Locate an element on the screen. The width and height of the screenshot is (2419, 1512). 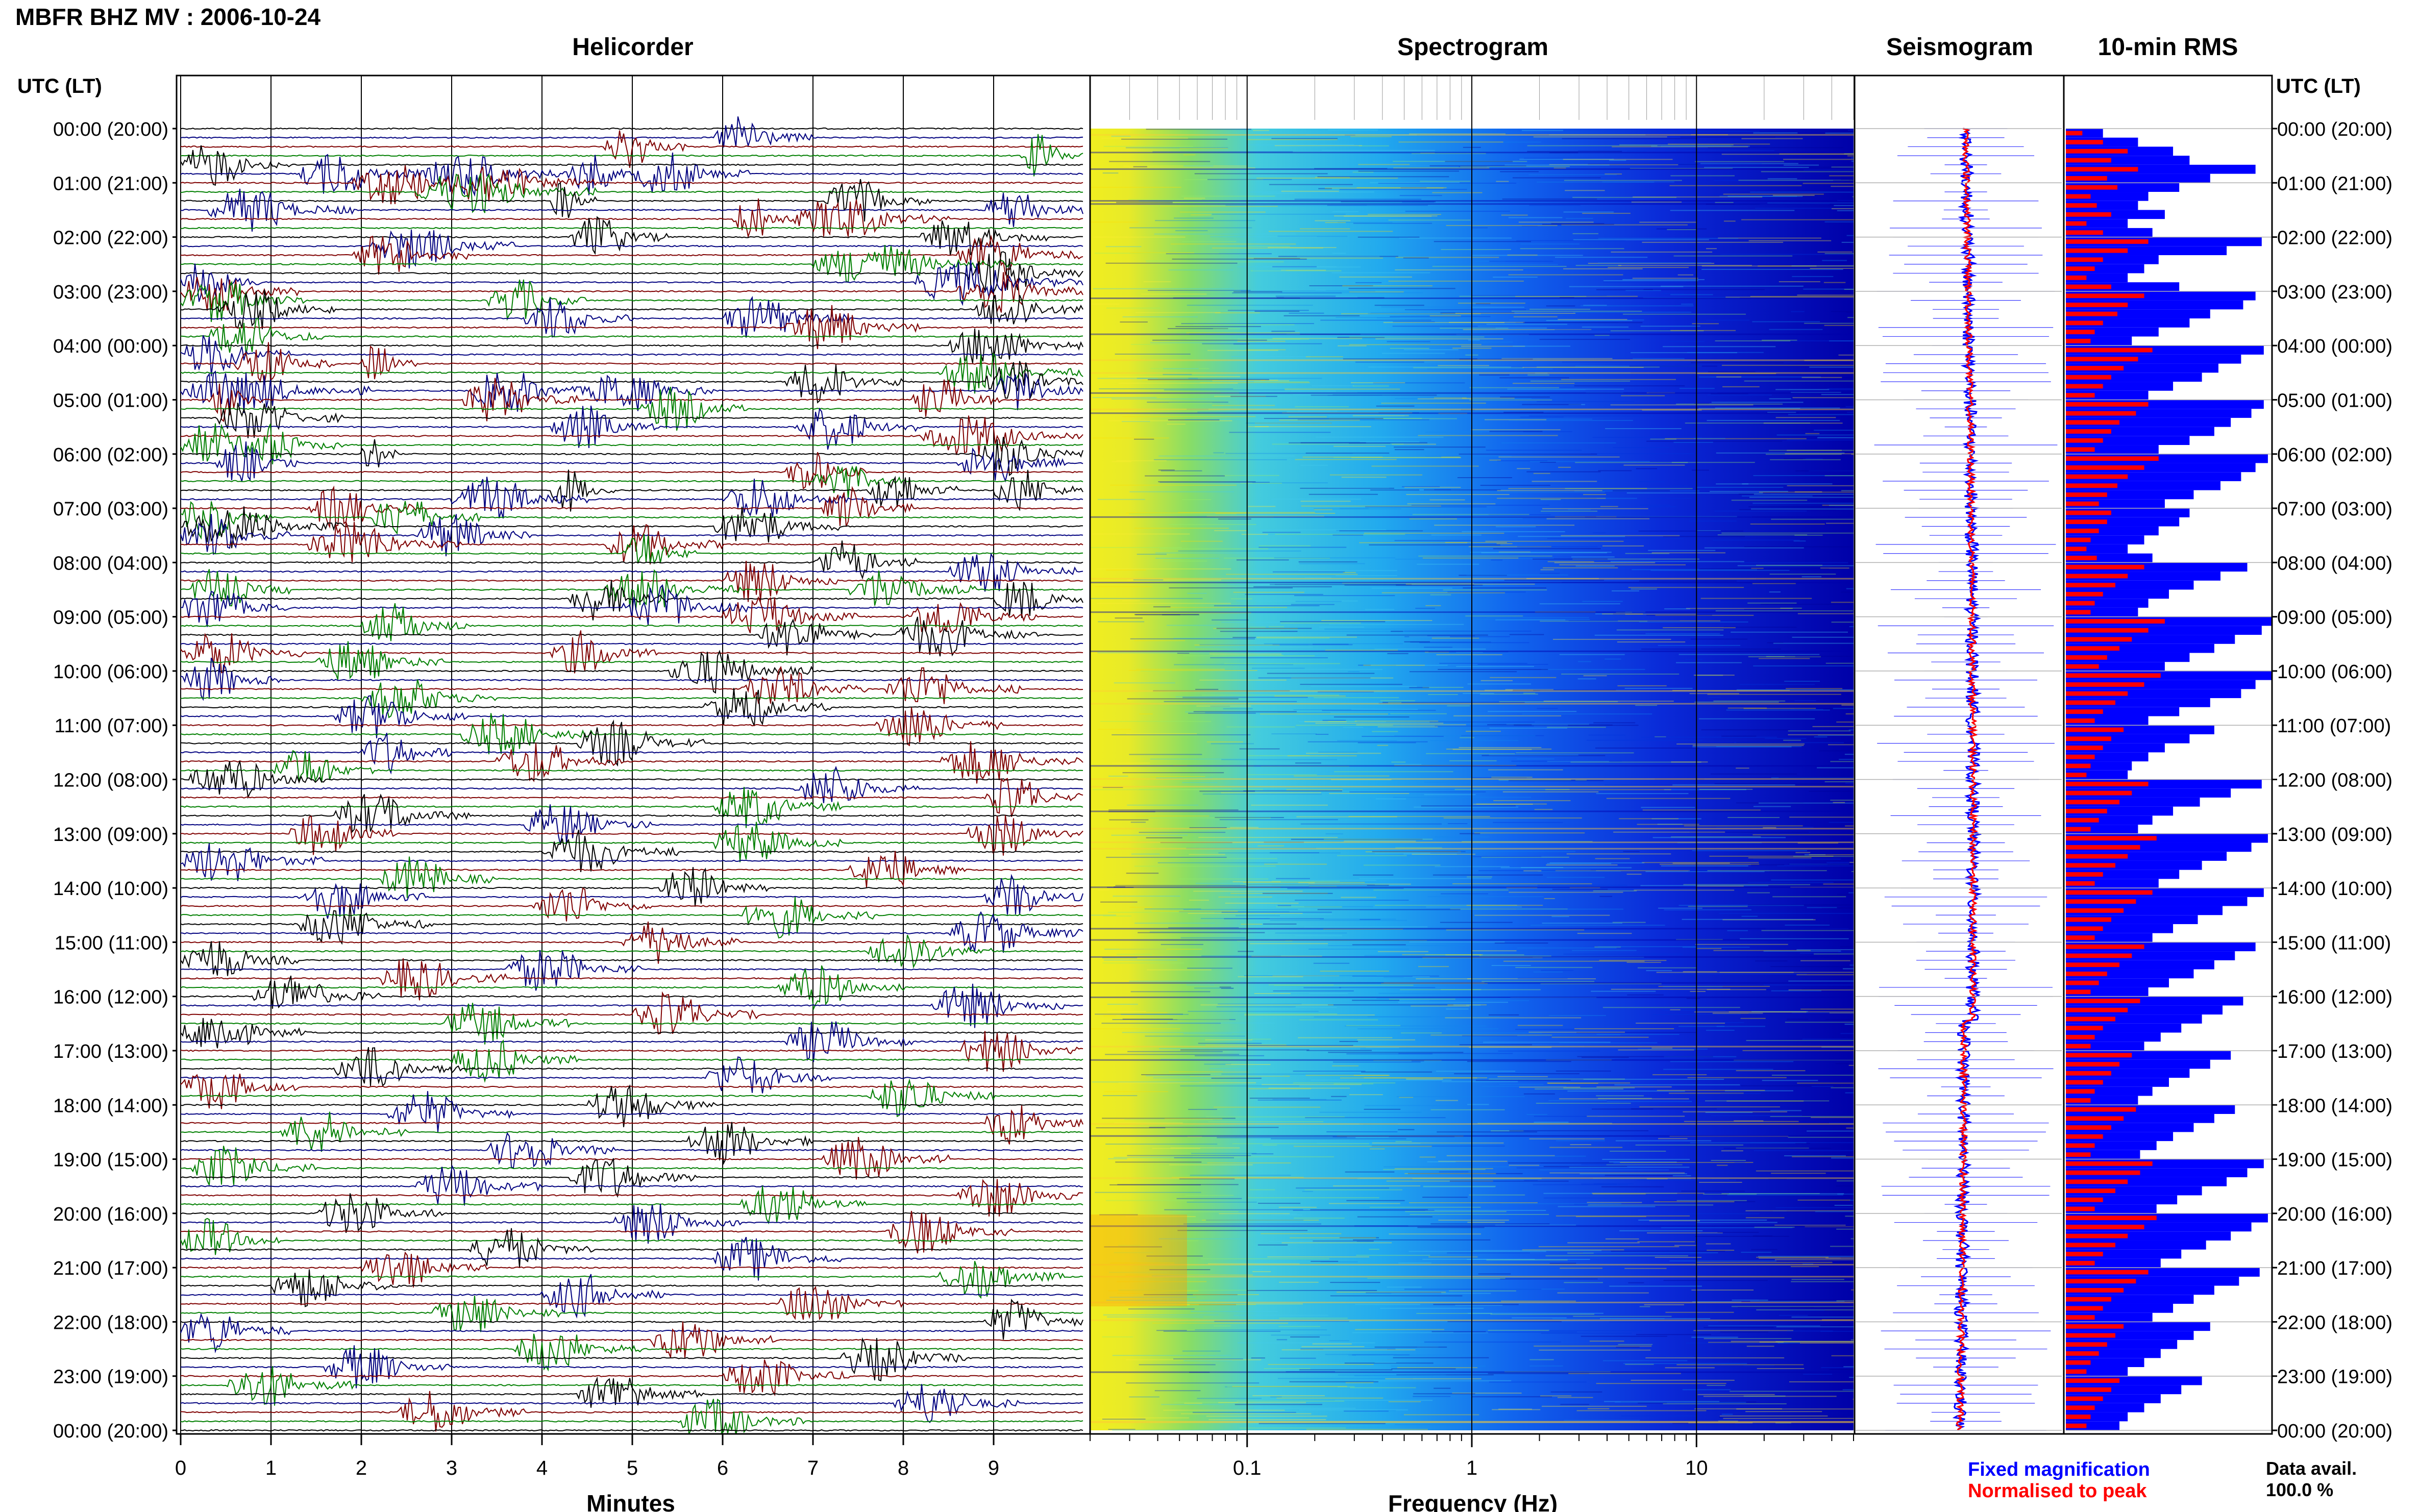
spectrogram-x-tick-label: 1 is located at coordinates (1471, 1468).